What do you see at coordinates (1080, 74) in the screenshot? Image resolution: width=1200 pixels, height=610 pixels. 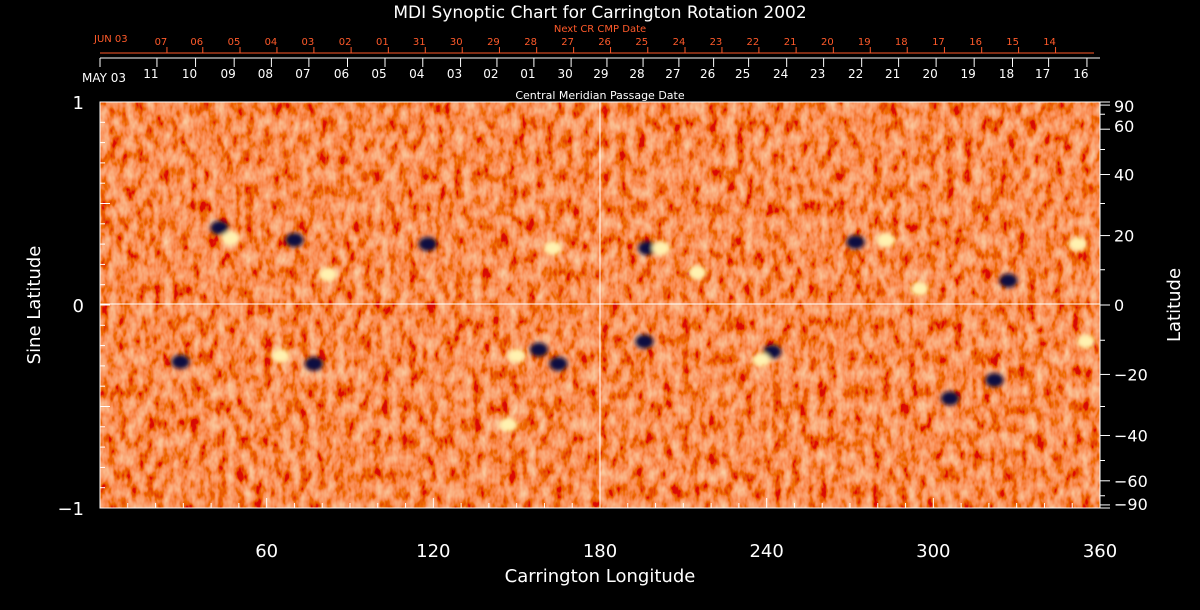 I see `cmp-date-label: 16` at bounding box center [1080, 74].